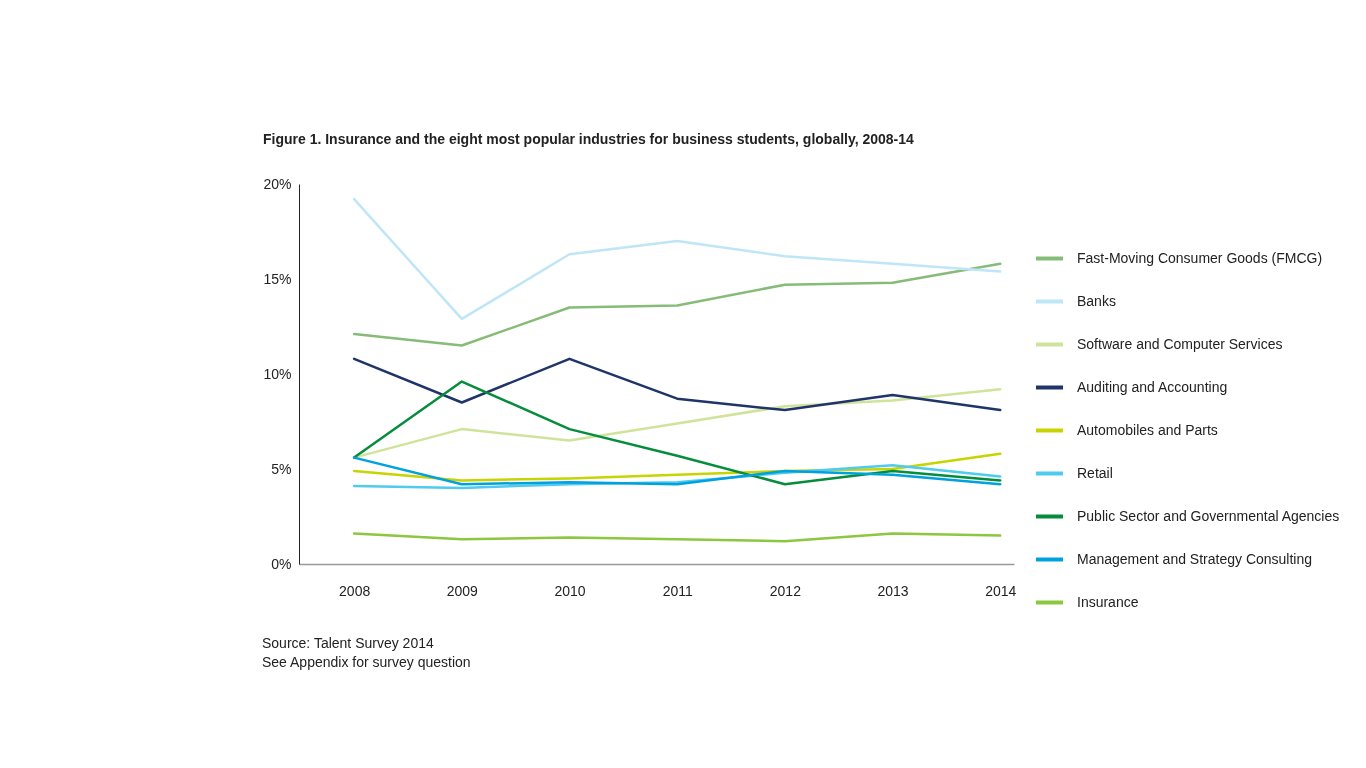 This screenshot has width=1366, height=768. I want to click on x-tick-label: 2010, so click(570, 590).